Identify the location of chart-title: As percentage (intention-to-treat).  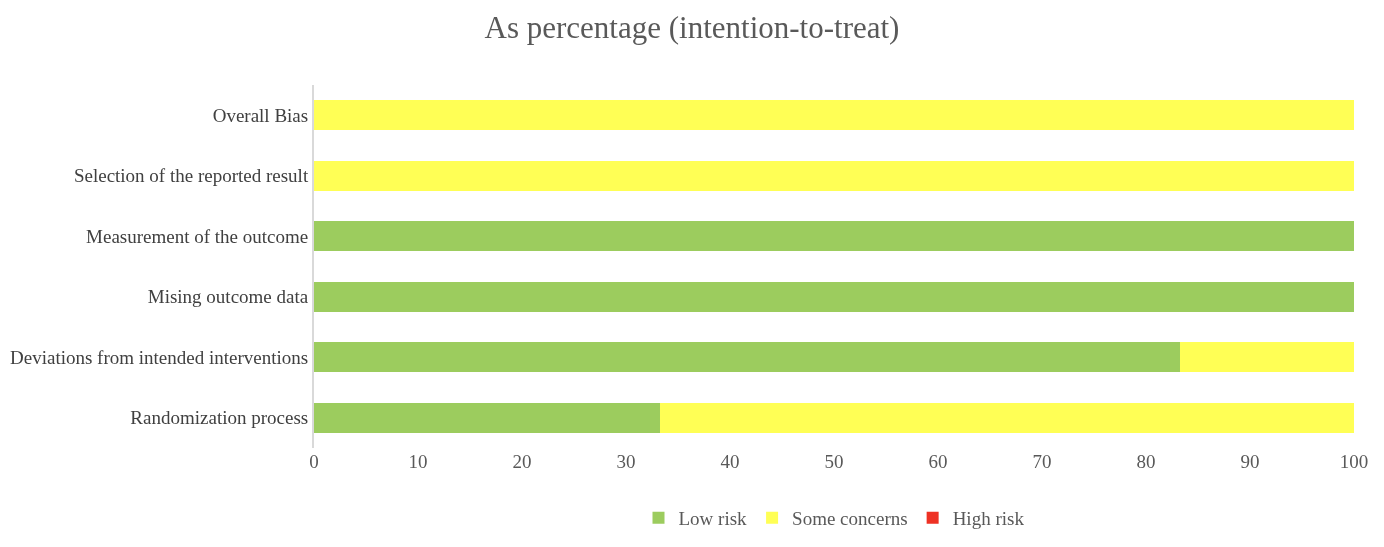
(692, 28).